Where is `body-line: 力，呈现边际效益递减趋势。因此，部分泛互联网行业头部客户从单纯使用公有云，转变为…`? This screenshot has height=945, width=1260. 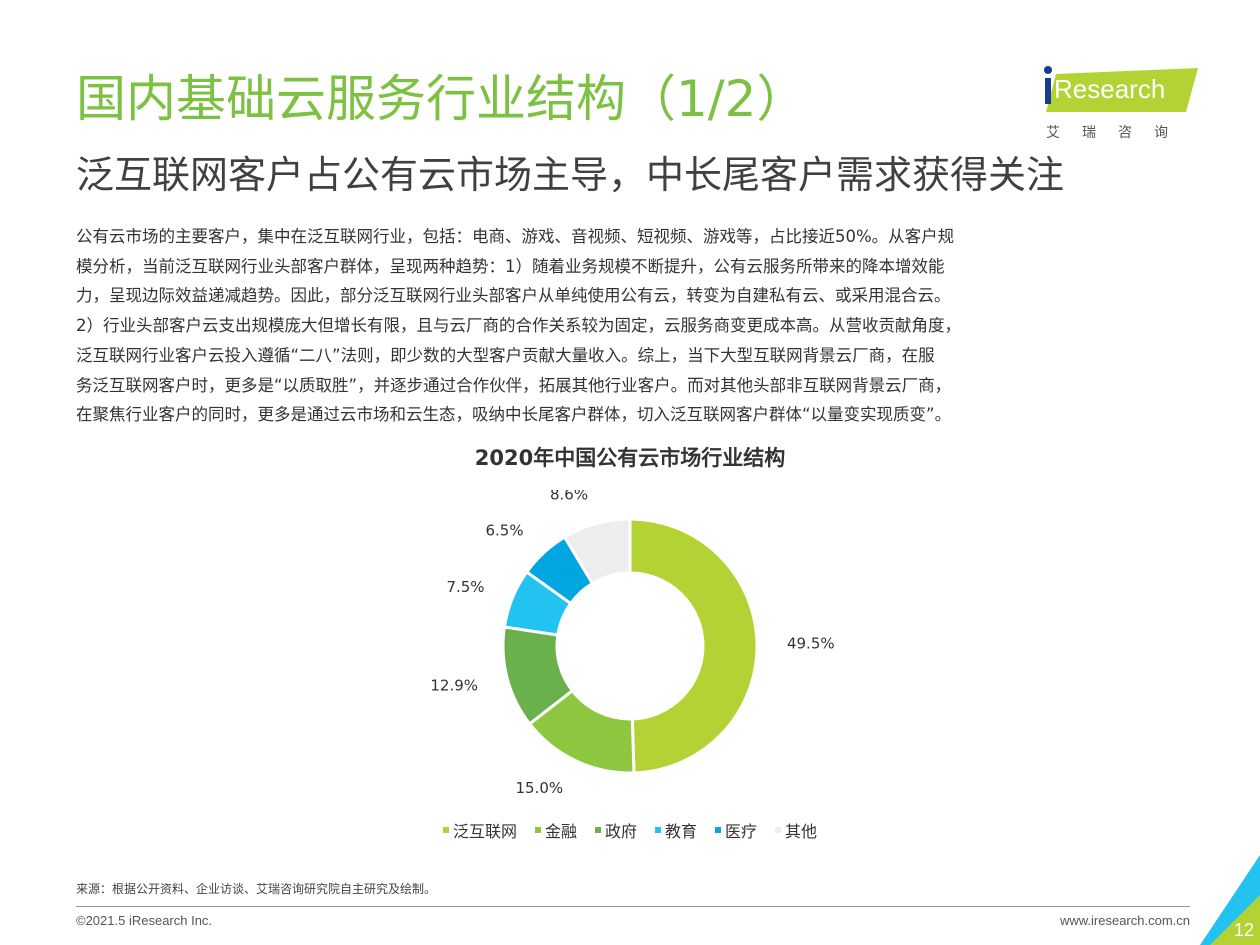 body-line: 力，呈现边际效益递减趋势。因此，部分泛互联网行业头部客户从单纯使用公有云，转变为… is located at coordinates (513, 296).